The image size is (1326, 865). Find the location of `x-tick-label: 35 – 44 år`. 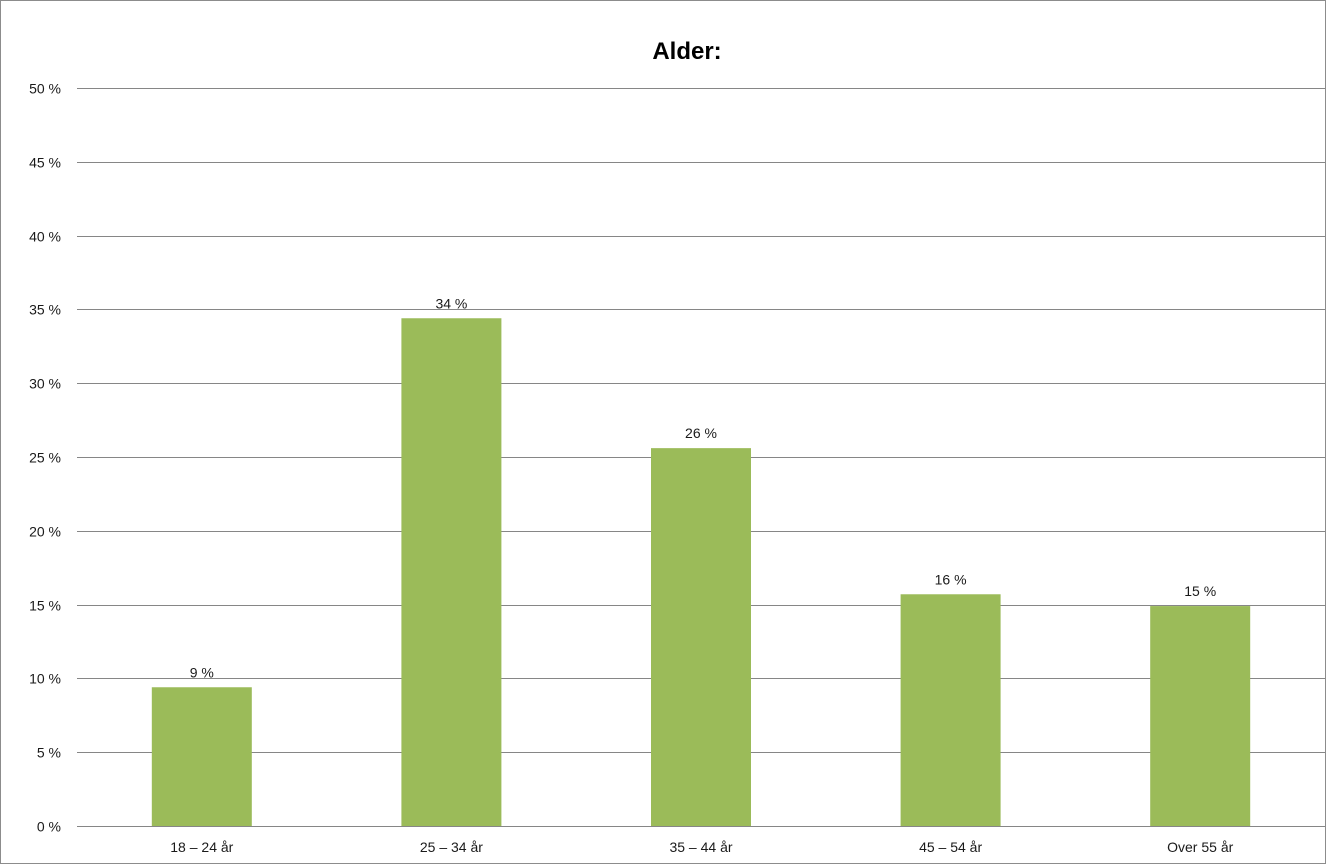

x-tick-label: 35 – 44 år is located at coordinates (700, 847).